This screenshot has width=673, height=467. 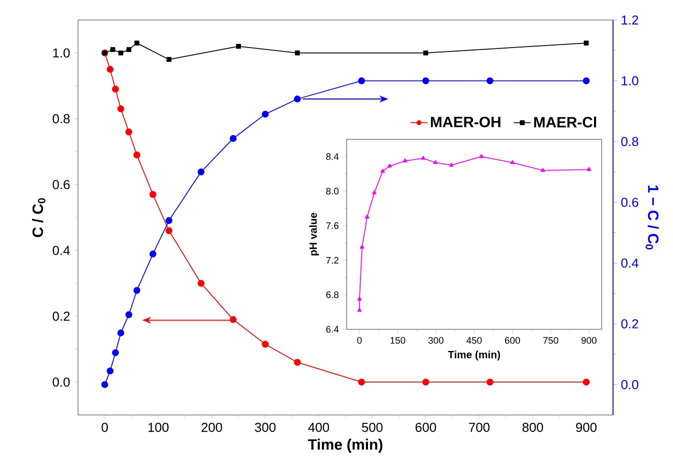 I want to click on y2-tick-label: 0.8, so click(x=629, y=141).